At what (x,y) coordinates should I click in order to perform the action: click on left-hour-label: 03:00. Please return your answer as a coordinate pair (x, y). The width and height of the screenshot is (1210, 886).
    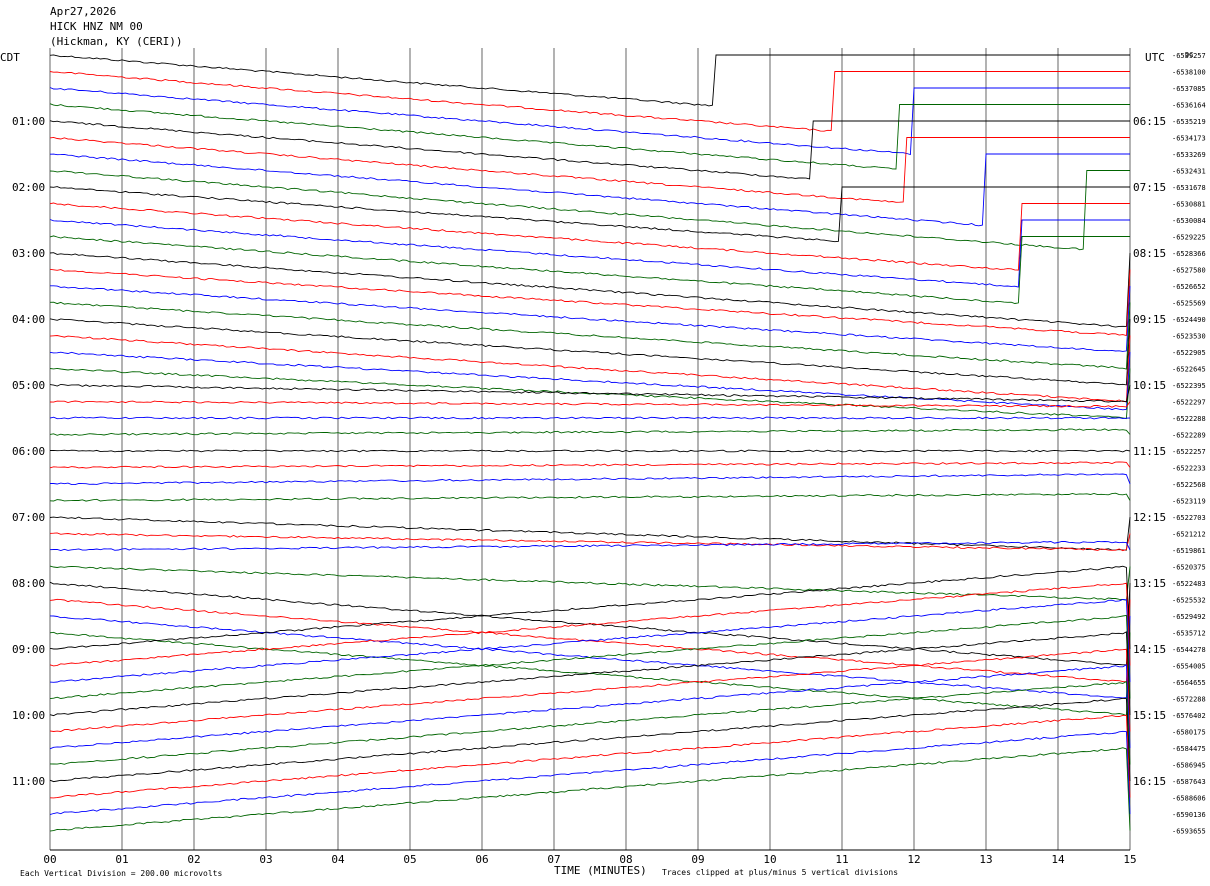
    Looking at the image, I should click on (28, 253).